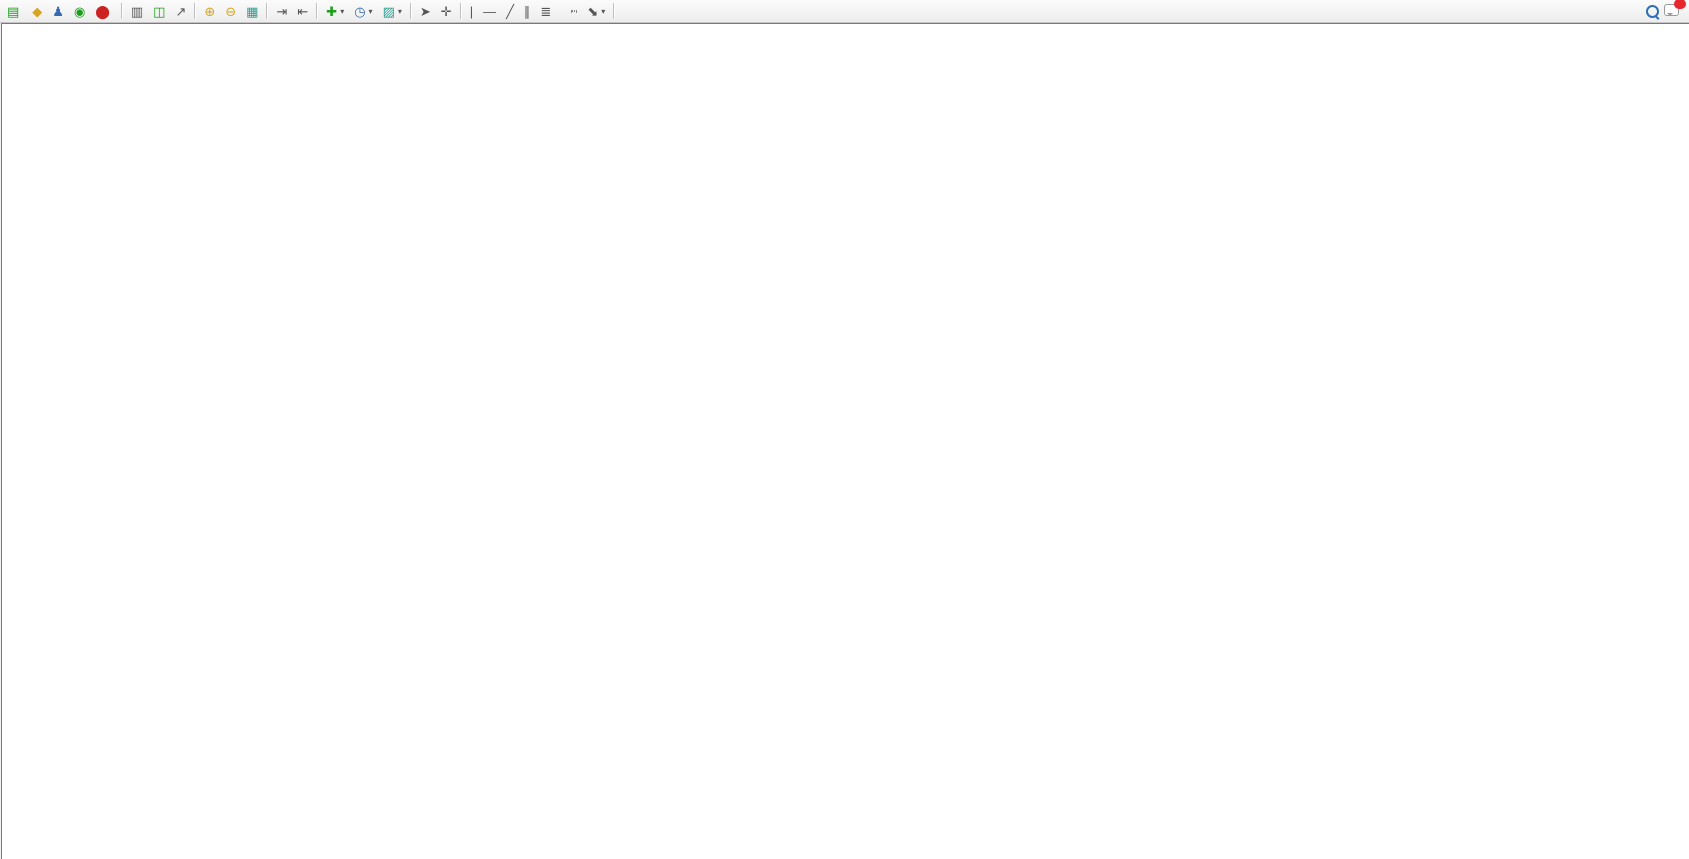 This screenshot has height=859, width=1689. I want to click on arrows-tool-button: ⬊ ▾, so click(596, 11).